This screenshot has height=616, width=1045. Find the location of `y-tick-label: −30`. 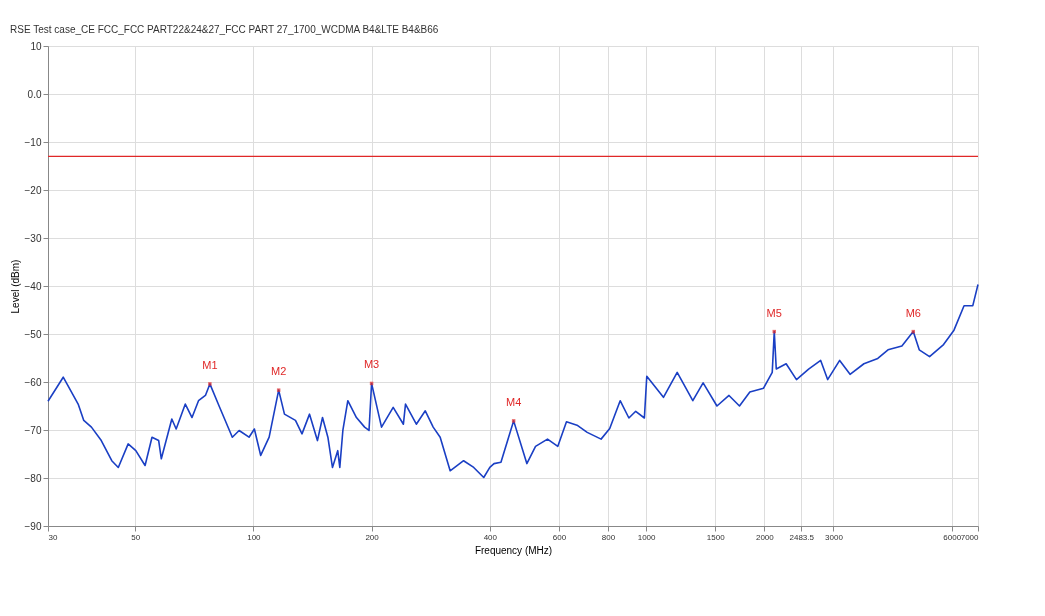

y-tick-label: −30 is located at coordinates (33, 238).